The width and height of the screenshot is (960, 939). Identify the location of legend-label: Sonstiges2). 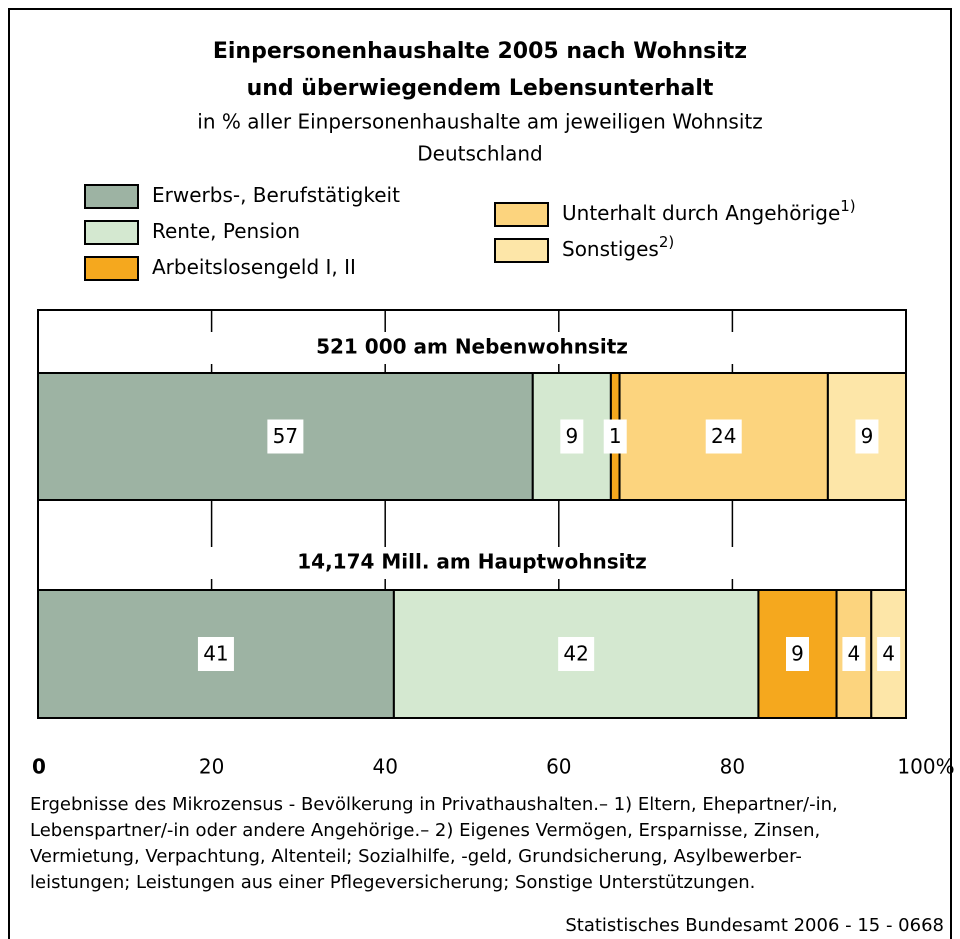
(618, 247).